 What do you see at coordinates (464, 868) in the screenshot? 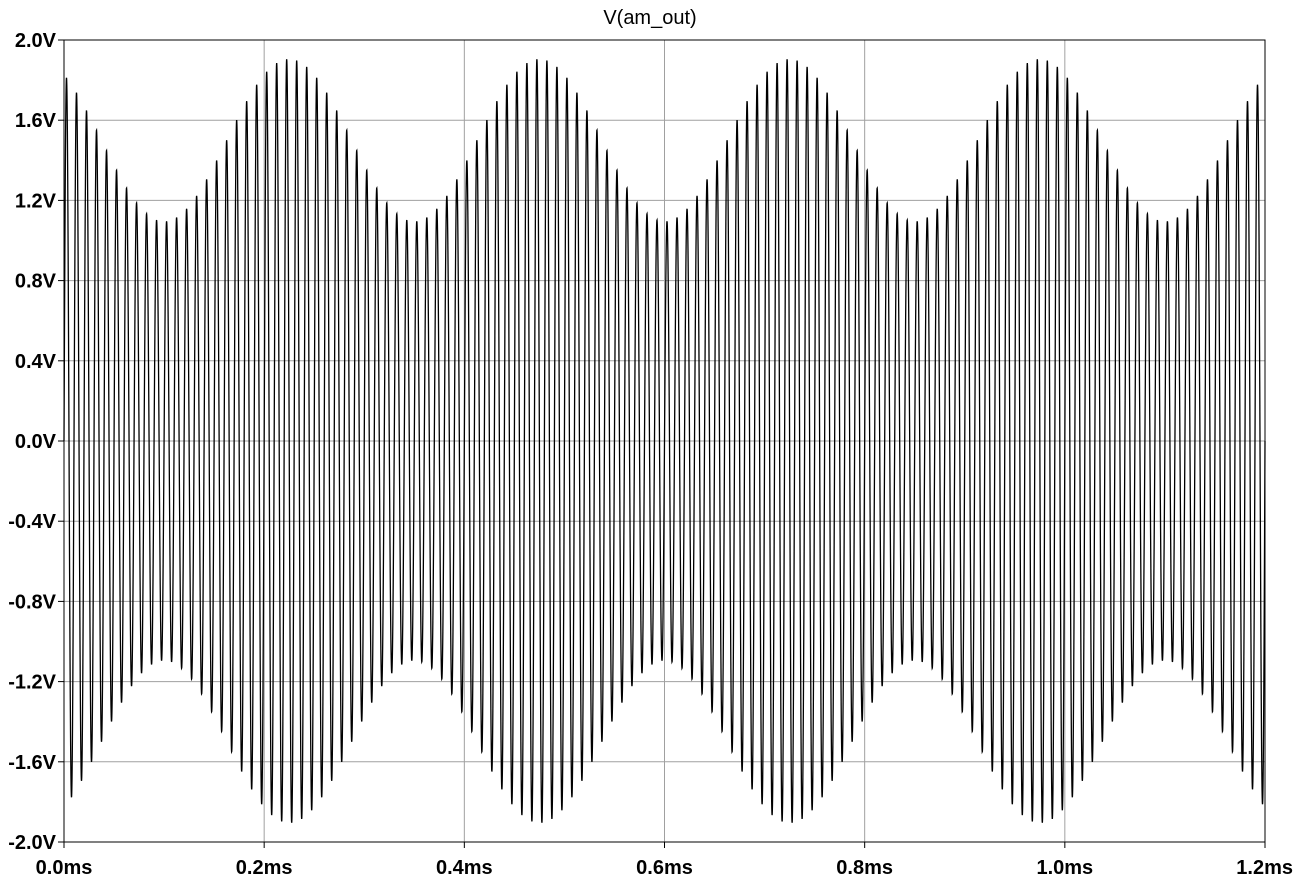
I see `x-tick-label: 0.4ms` at bounding box center [464, 868].